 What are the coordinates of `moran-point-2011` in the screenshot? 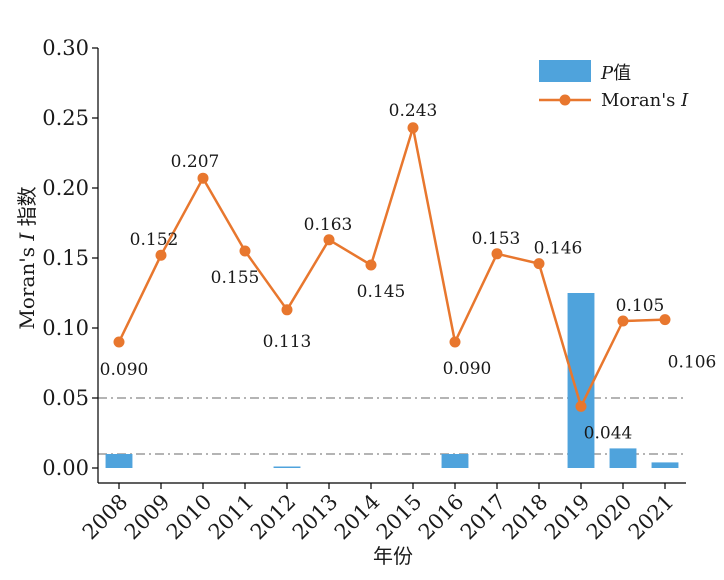 It's located at (245, 251).